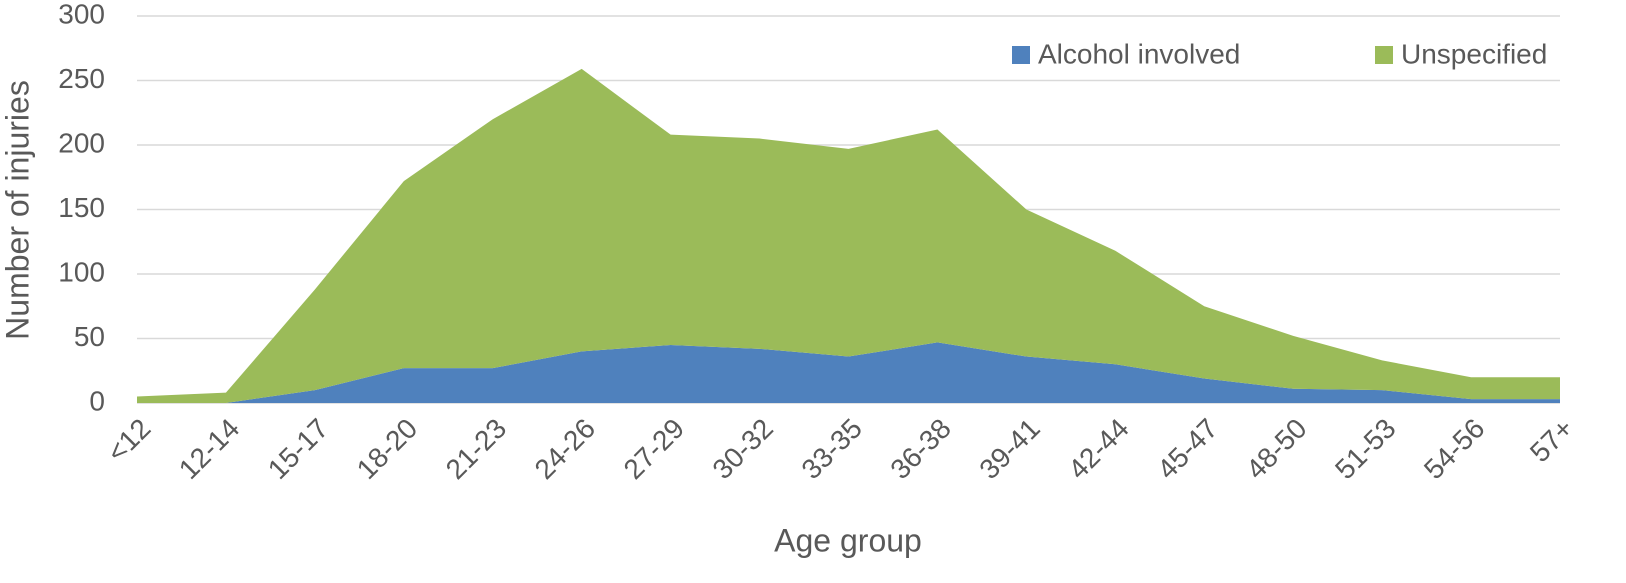 The width and height of the screenshot is (1626, 583). I want to click on x-tick-label: 15-17, so click(298, 449).